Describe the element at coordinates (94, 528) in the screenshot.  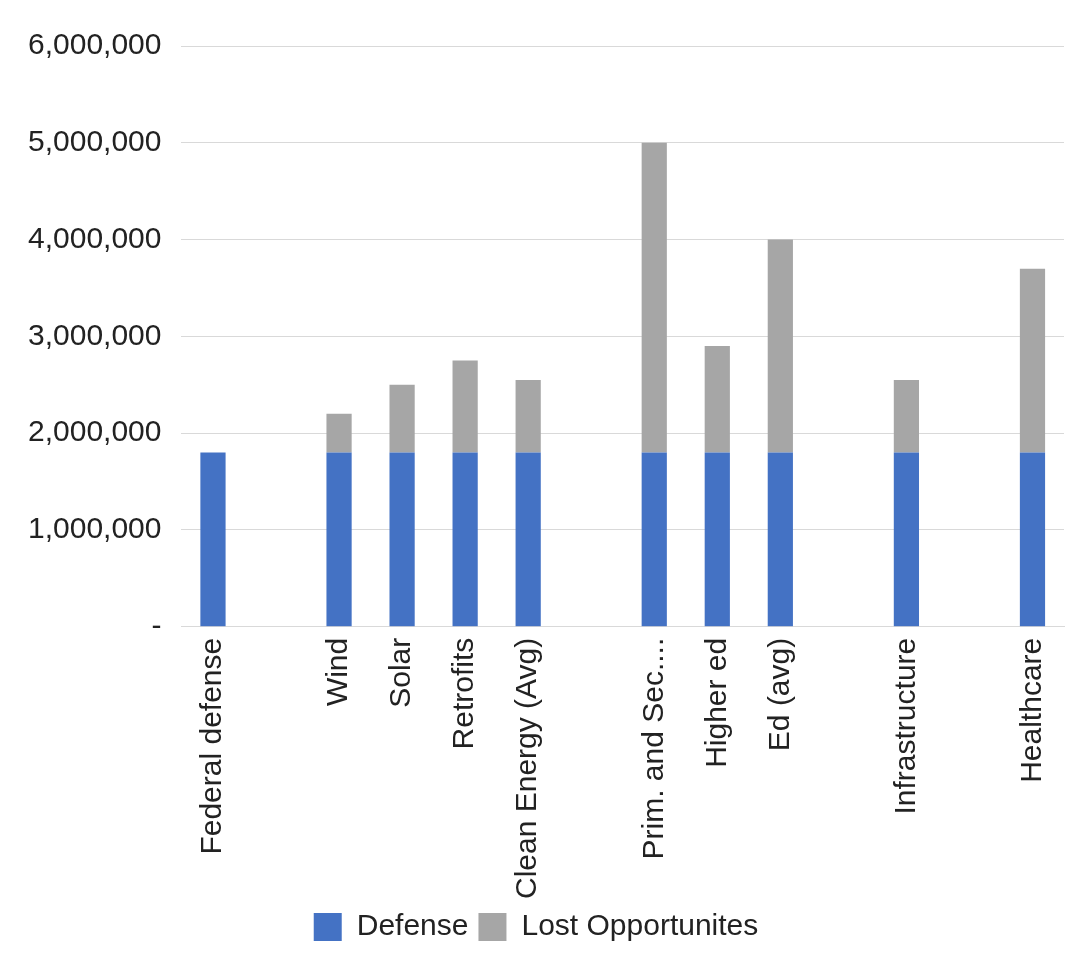
I see `y-tick-label: 1,000,000` at that location.